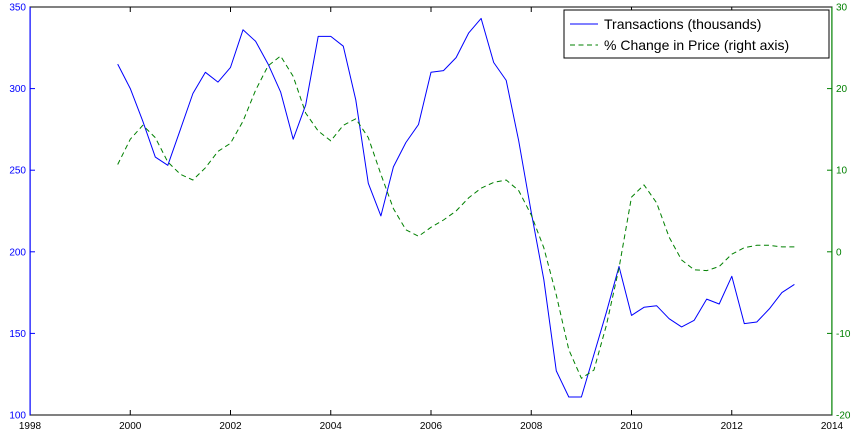 The height and width of the screenshot is (434, 856). Describe the element at coordinates (832, 426) in the screenshot. I see `x-tick-label: 2014` at that location.